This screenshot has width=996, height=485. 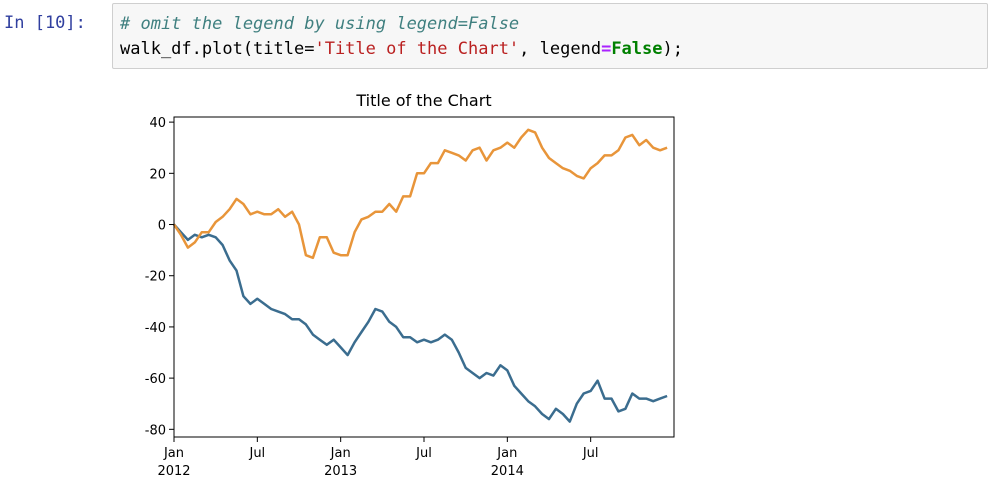 What do you see at coordinates (155, 277) in the screenshot?
I see `y-tick-label: -20` at bounding box center [155, 277].